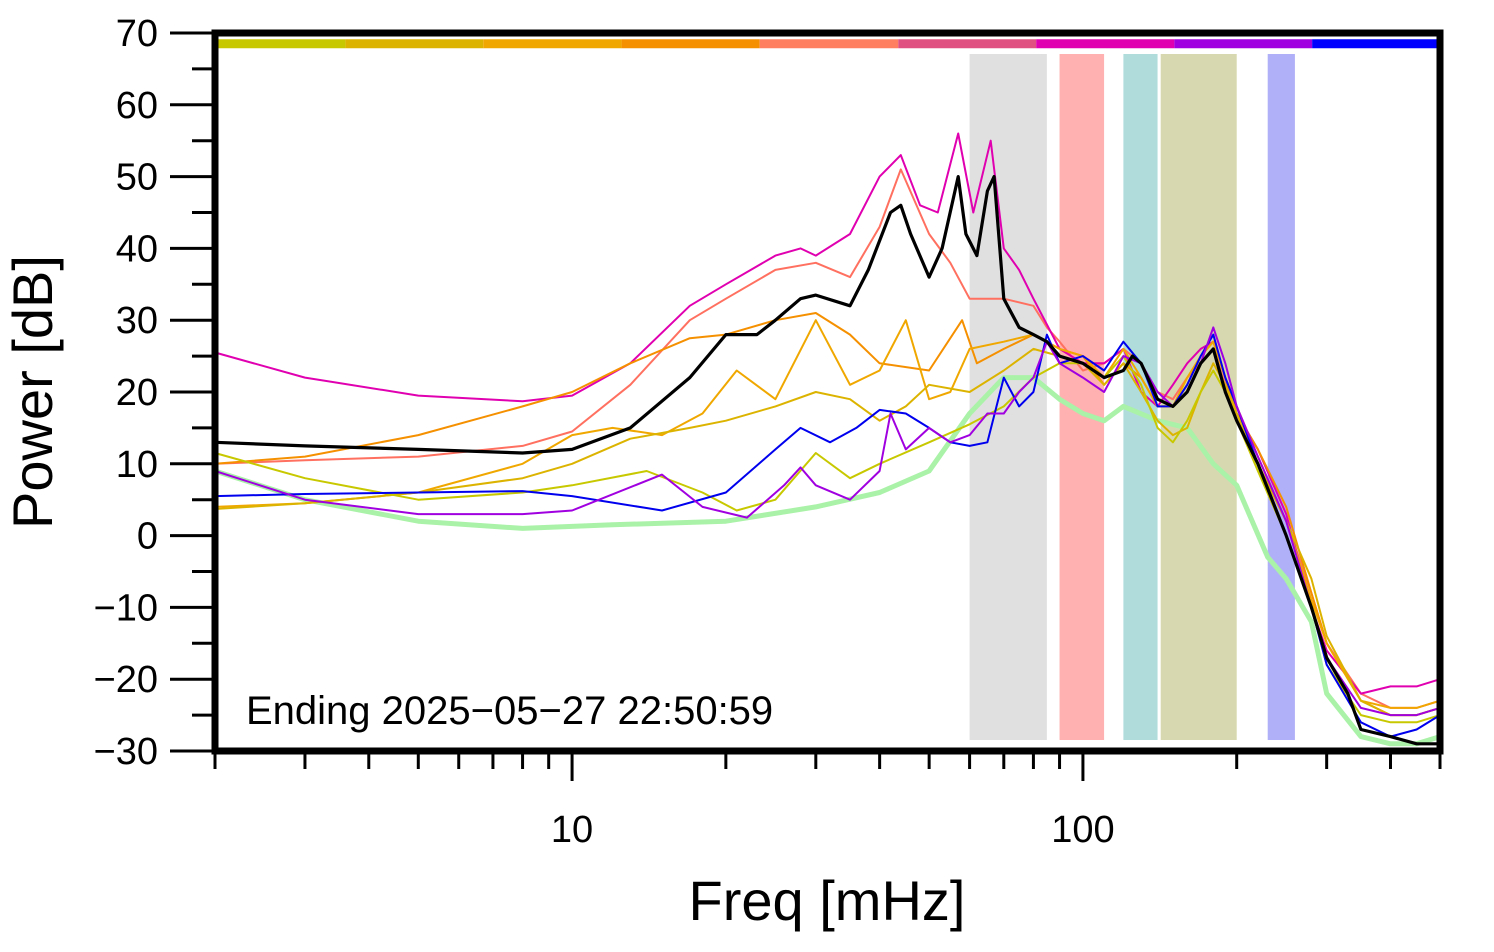 The width and height of the screenshot is (1494, 952). I want to click on y-tick-label: 40, so click(137, 249).